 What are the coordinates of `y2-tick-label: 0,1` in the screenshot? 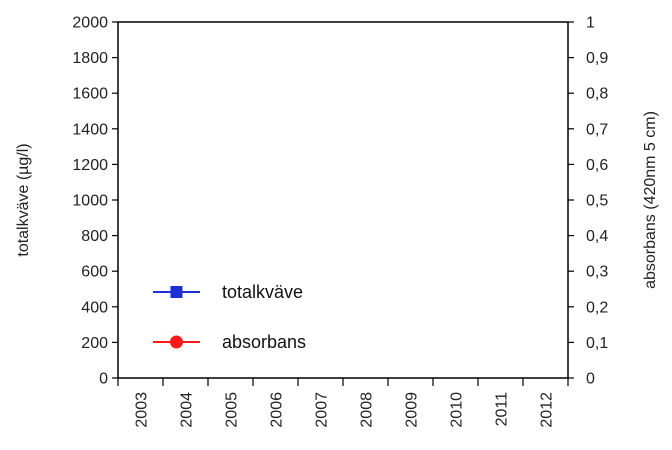 It's located at (597, 343).